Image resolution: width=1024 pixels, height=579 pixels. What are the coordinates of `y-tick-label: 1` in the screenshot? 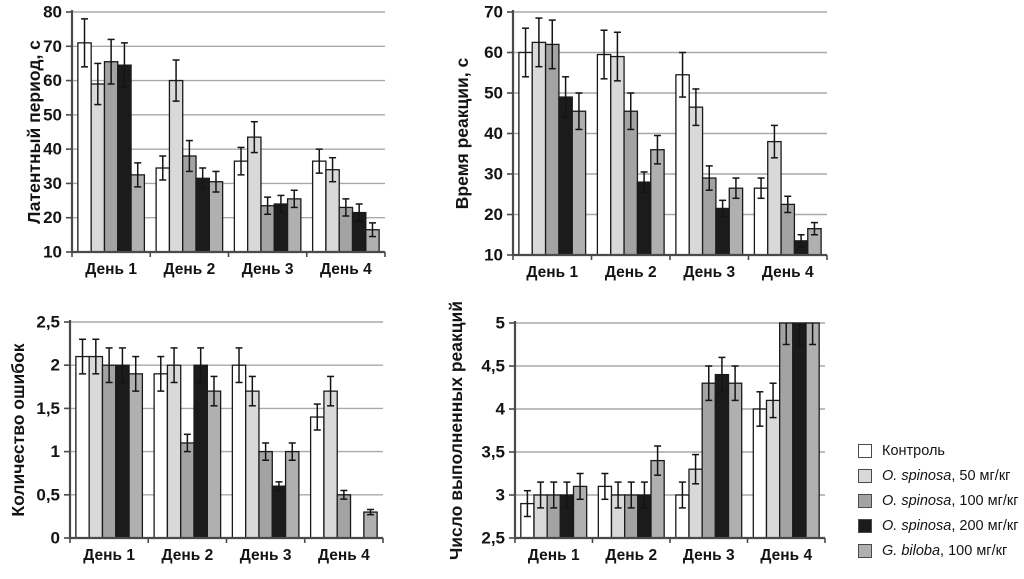 It's located at (55, 451).